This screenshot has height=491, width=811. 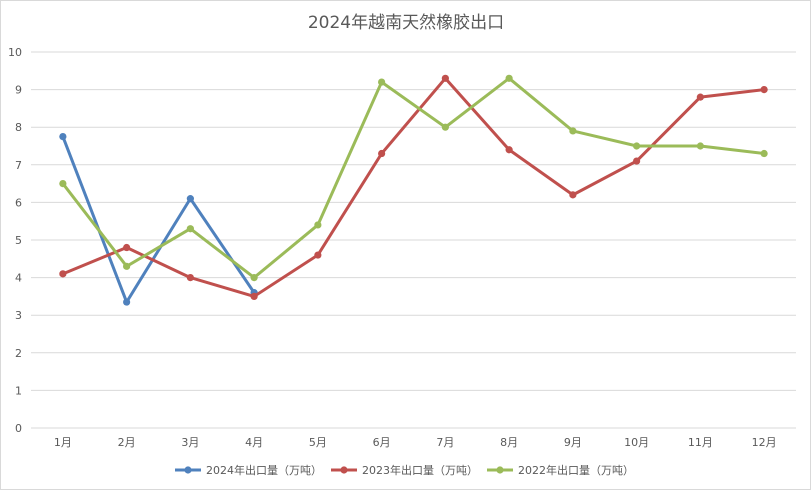 What do you see at coordinates (18, 278) in the screenshot?
I see `y-tick-label: 4` at bounding box center [18, 278].